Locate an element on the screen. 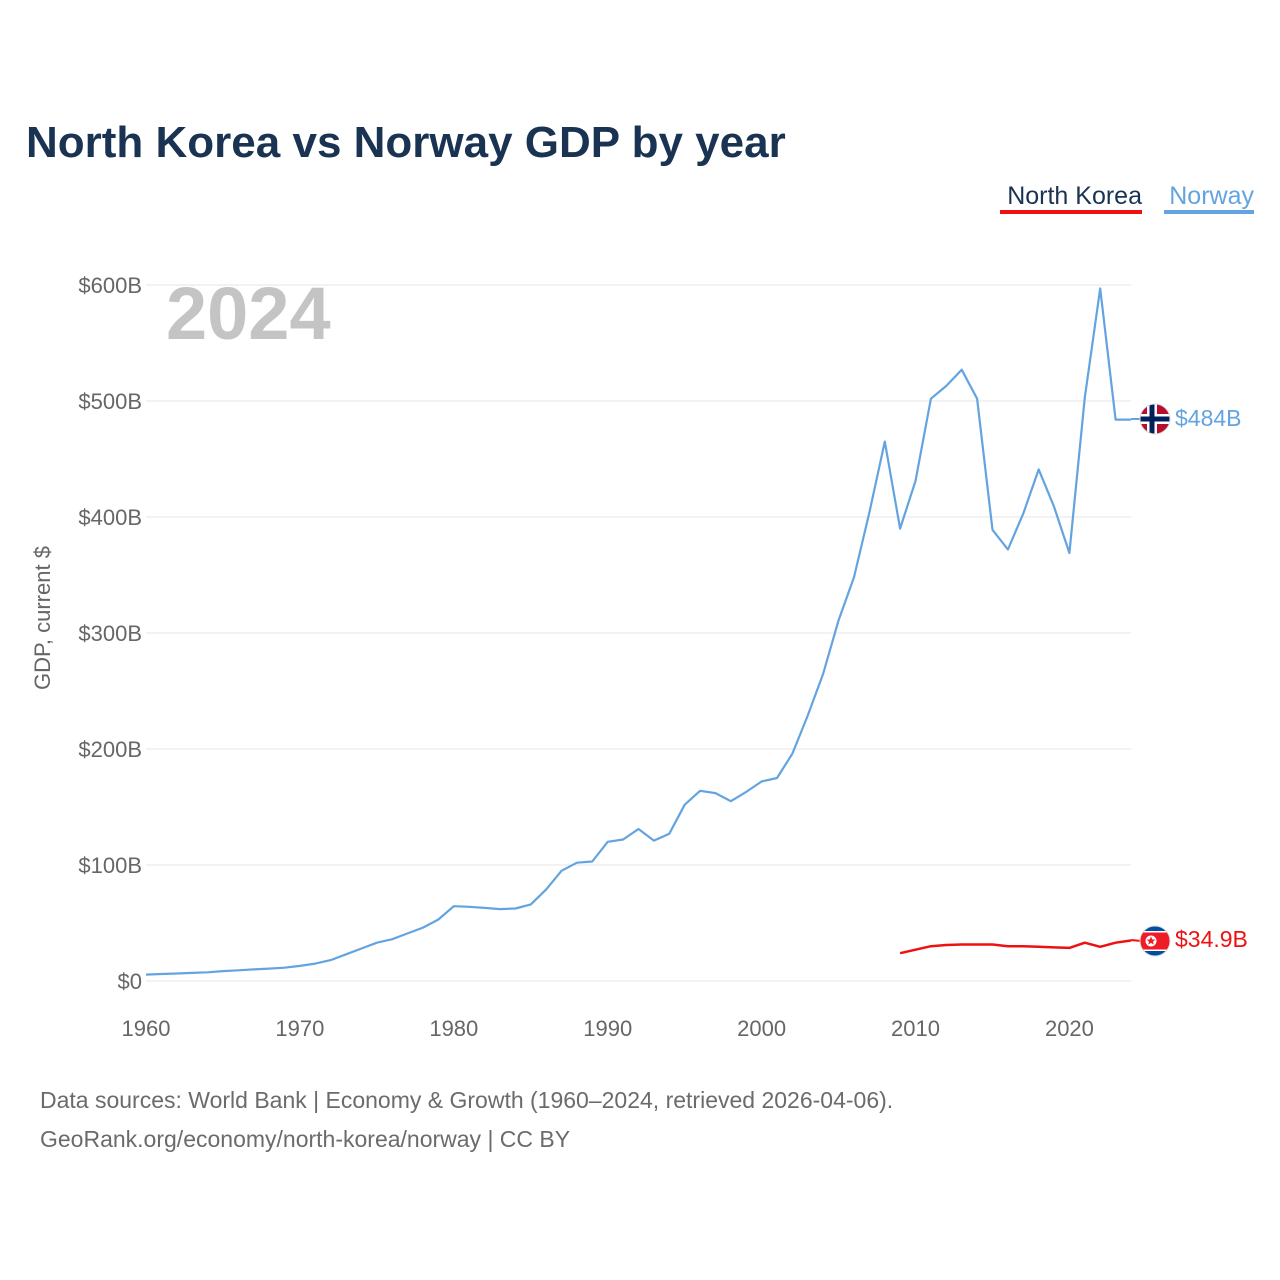  y-tick-label: $500B is located at coordinates (110, 401).